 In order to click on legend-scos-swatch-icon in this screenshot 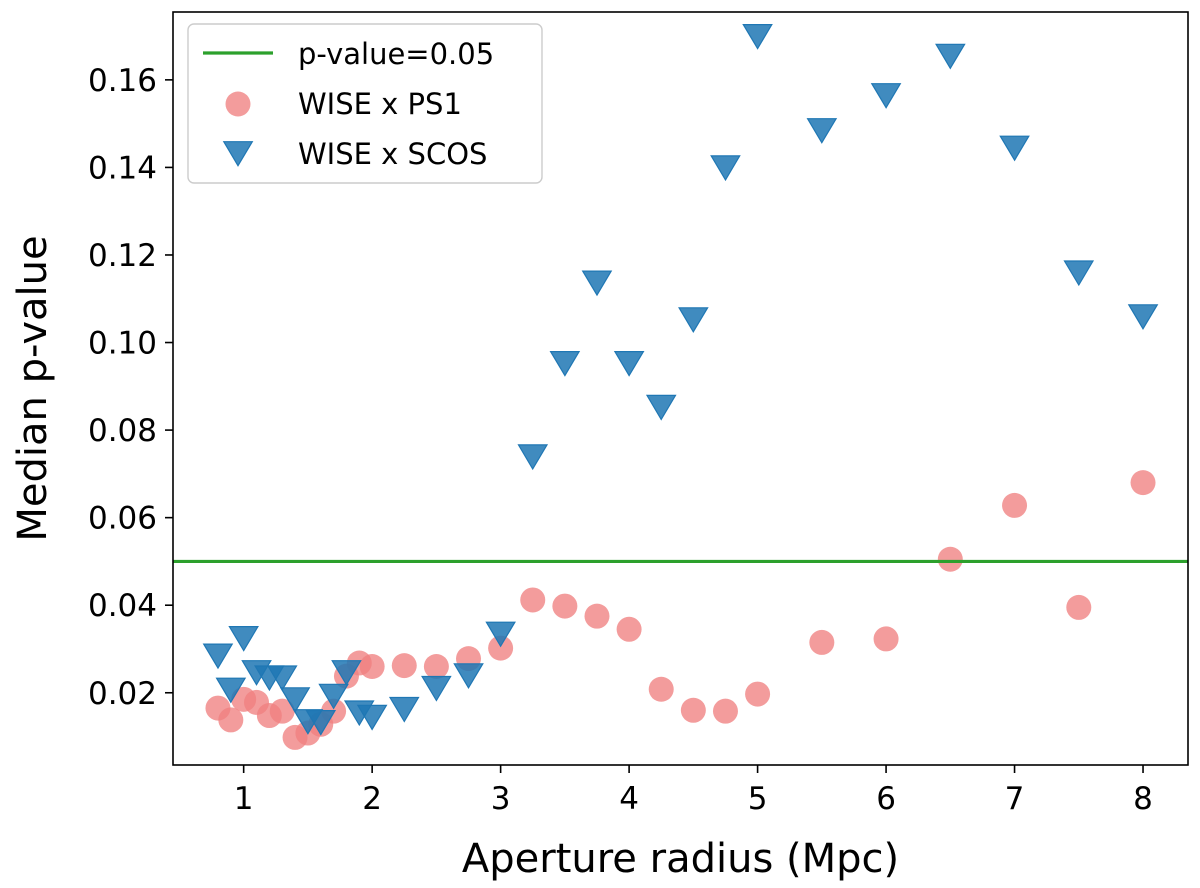, I will do `click(238, 154)`.